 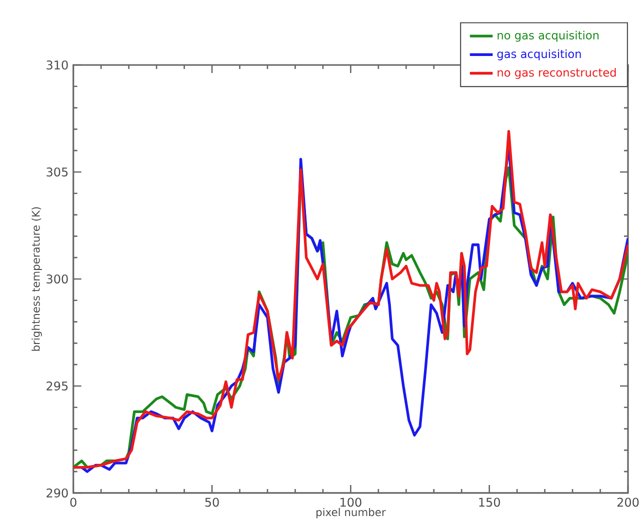 I want to click on y-tick-label: 305, so click(x=57, y=172).